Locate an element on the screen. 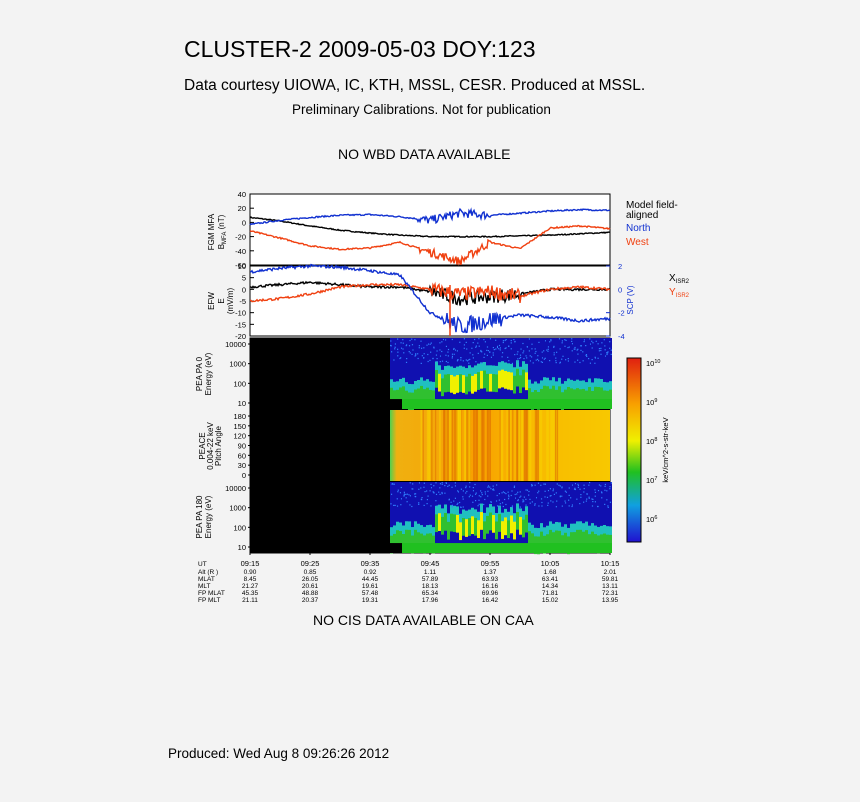 The height and width of the screenshot is (802, 860). efw-panel-ytick-label: -15 is located at coordinates (240, 324).